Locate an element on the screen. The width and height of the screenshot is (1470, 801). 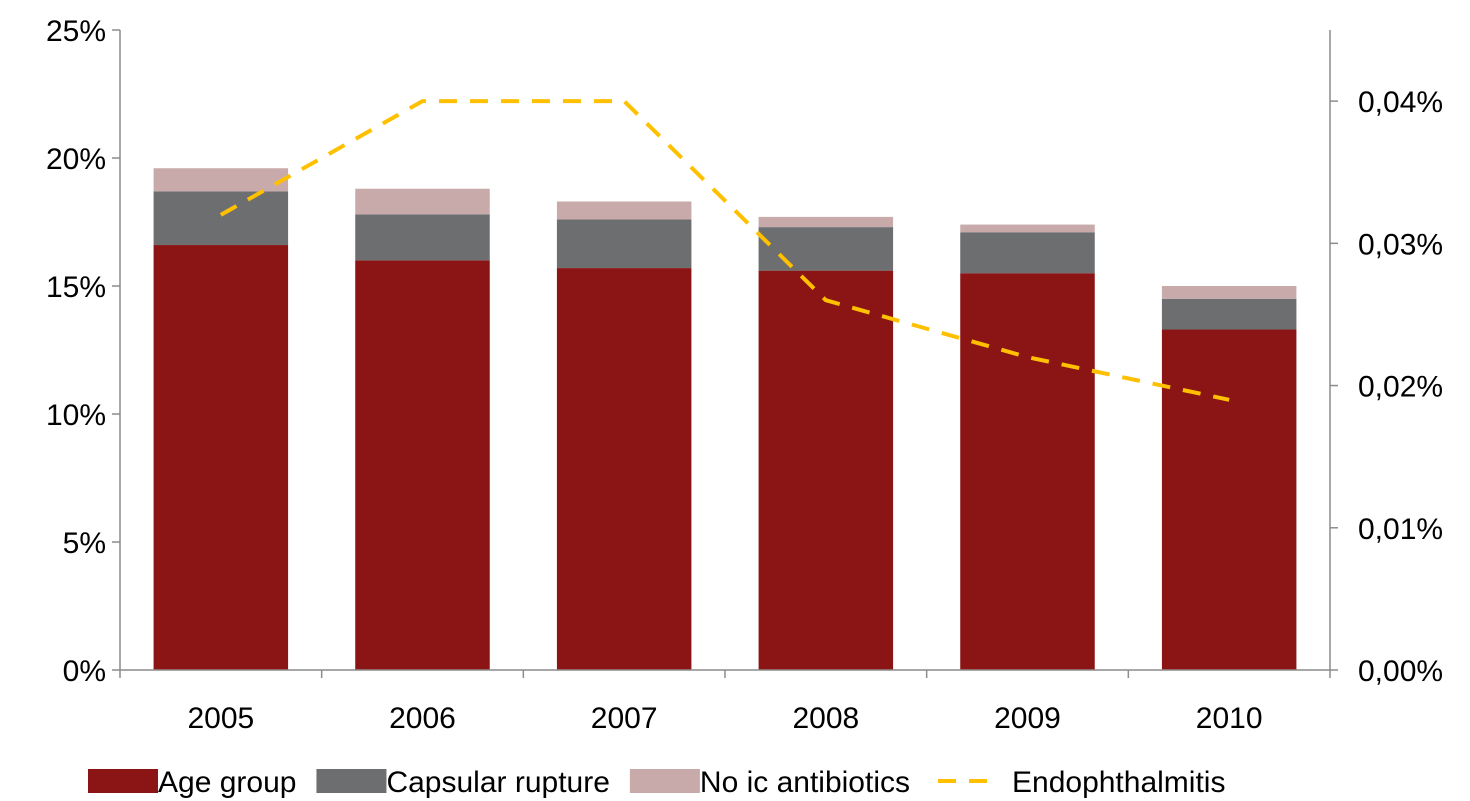
y-right-tick-label: 0,04% is located at coordinates (1400, 102).